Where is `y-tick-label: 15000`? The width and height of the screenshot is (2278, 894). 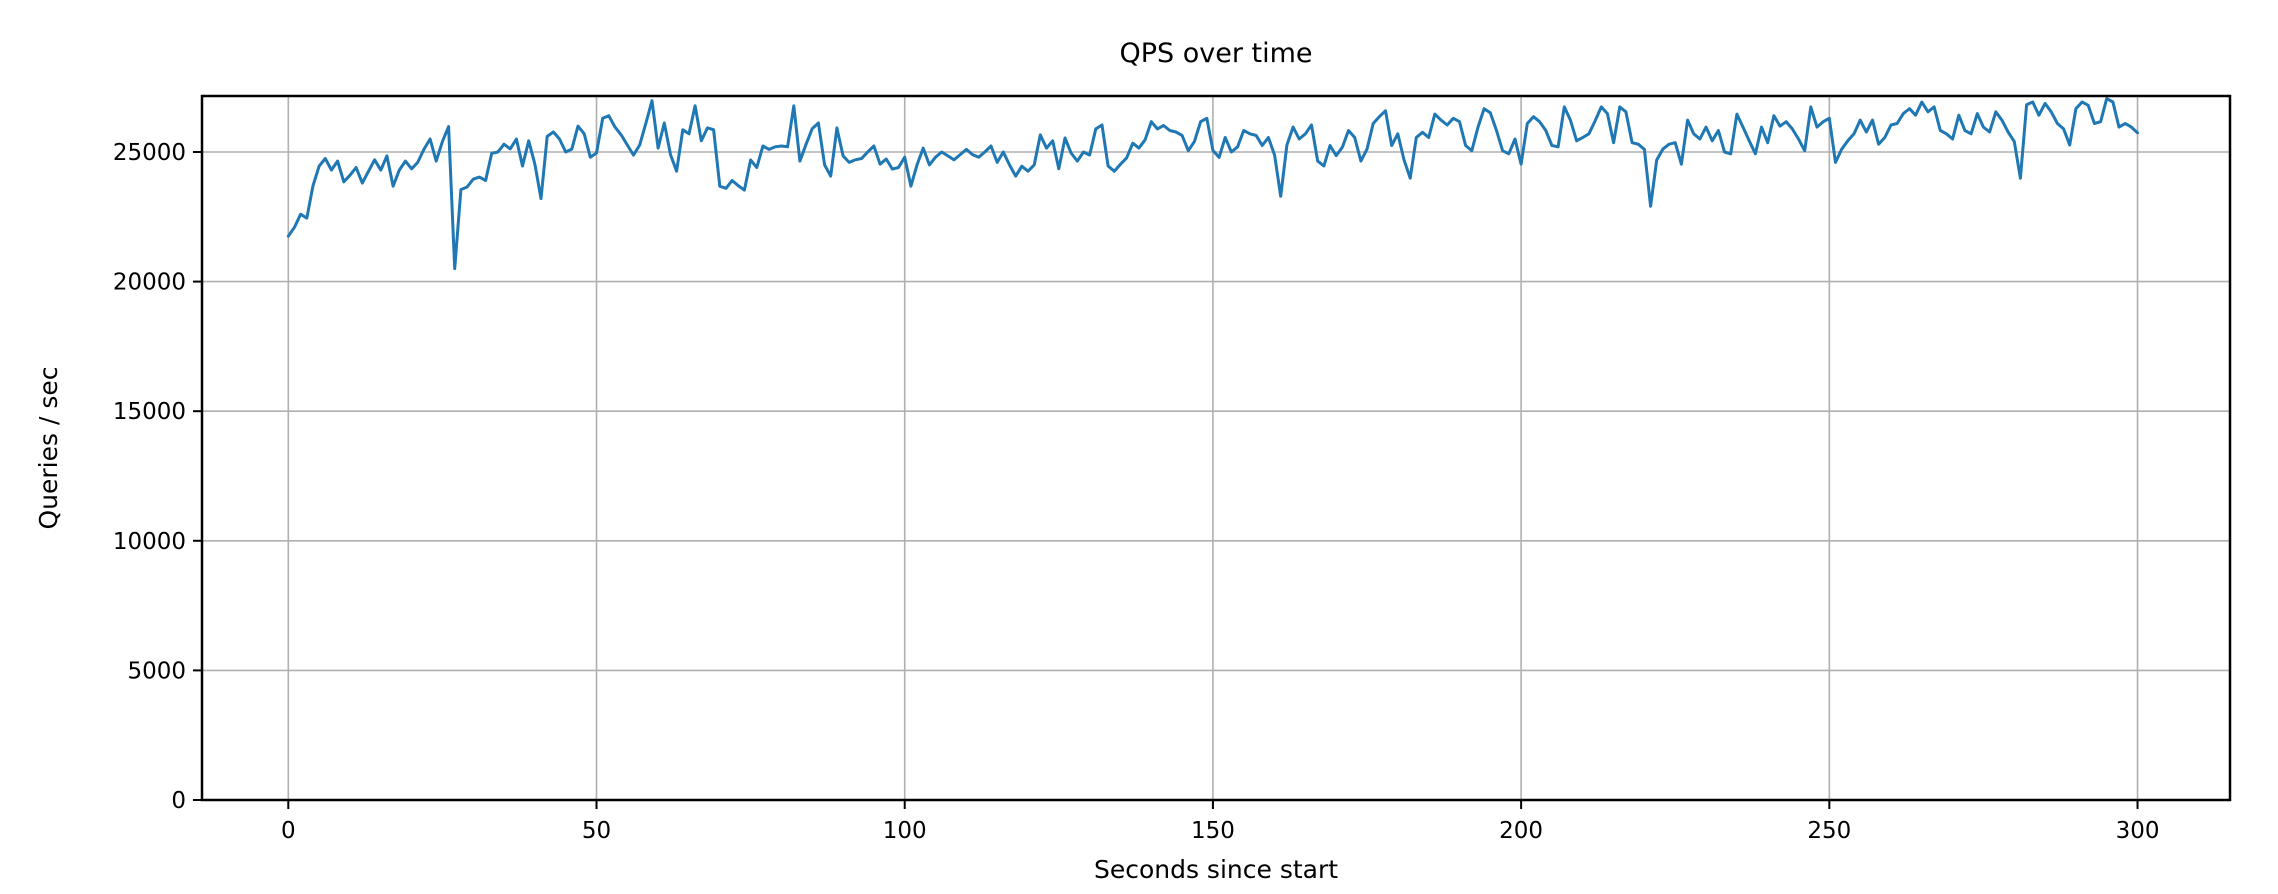 y-tick-label: 15000 is located at coordinates (149, 412).